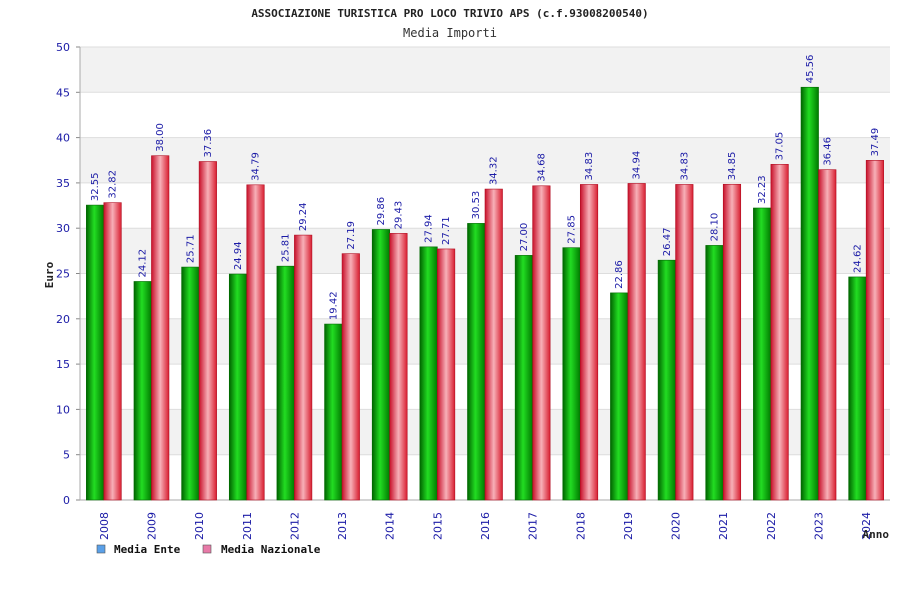 The width and height of the screenshot is (900, 600). I want to click on bar-media-ente-2021, so click(714, 373).